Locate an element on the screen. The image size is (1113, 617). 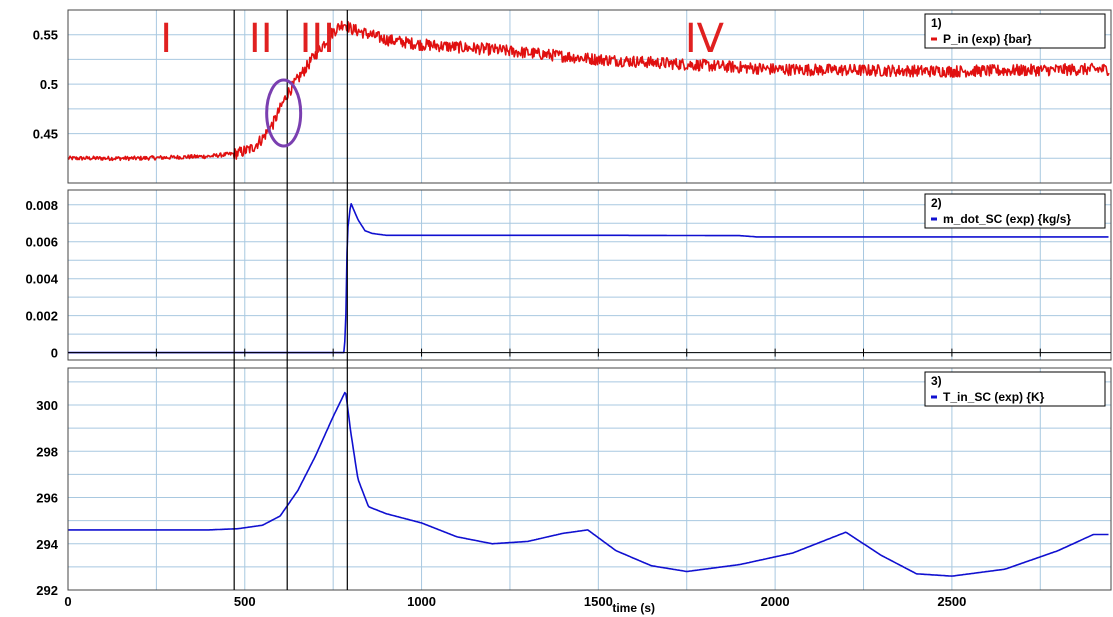
y-tick-label: 0.004 is located at coordinates (41, 279).